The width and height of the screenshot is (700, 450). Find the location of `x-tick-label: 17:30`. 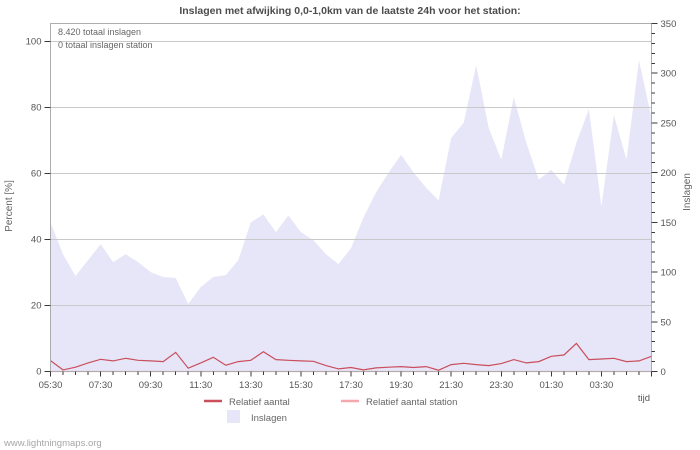

x-tick-label: 17:30 is located at coordinates (351, 385).